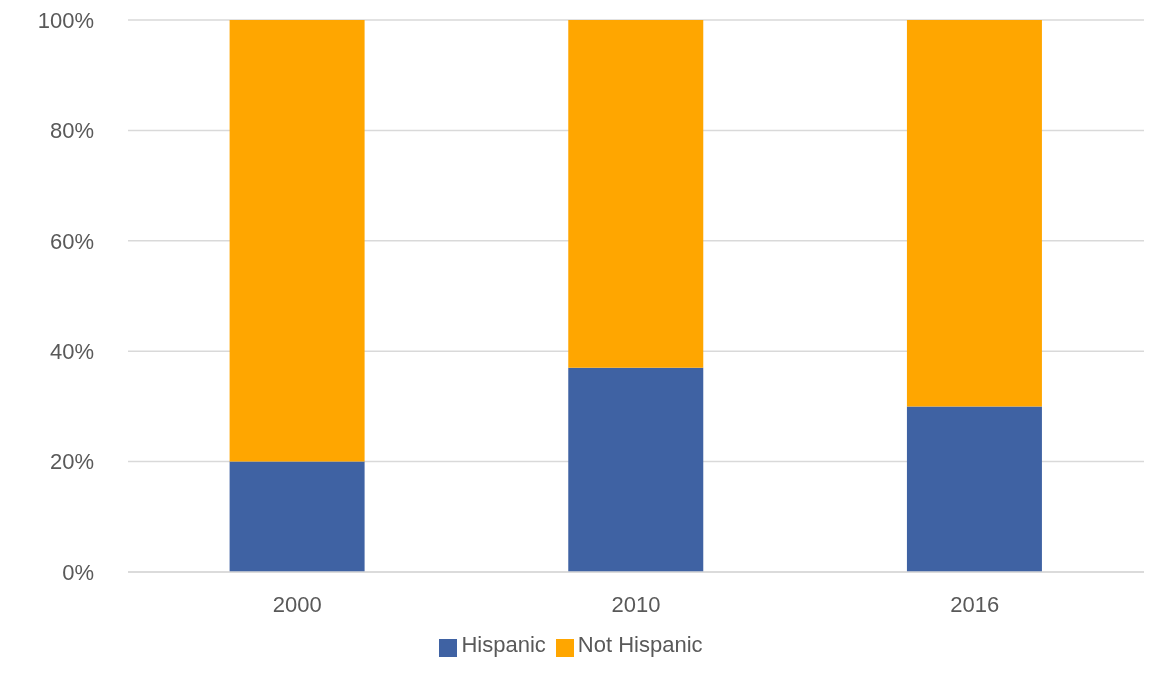 The height and width of the screenshot is (673, 1152). Describe the element at coordinates (640, 644) in the screenshot. I see `legend-label: Not Hispanic` at that location.